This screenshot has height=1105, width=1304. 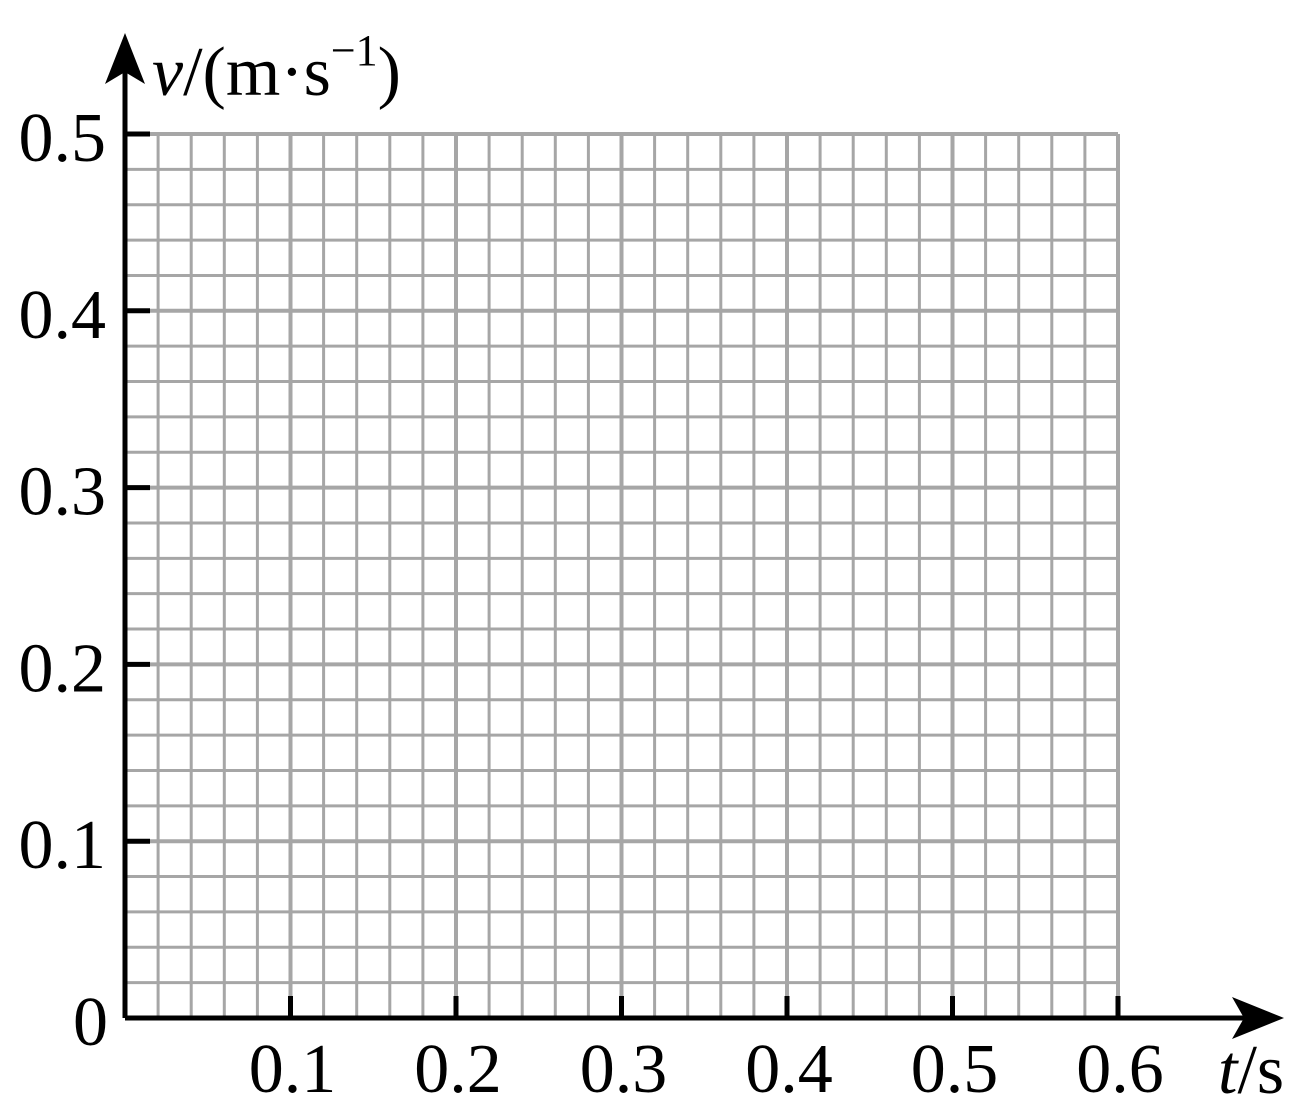 What do you see at coordinates (1258, 1018) in the screenshot?
I see `x-axis-arrowhead` at bounding box center [1258, 1018].